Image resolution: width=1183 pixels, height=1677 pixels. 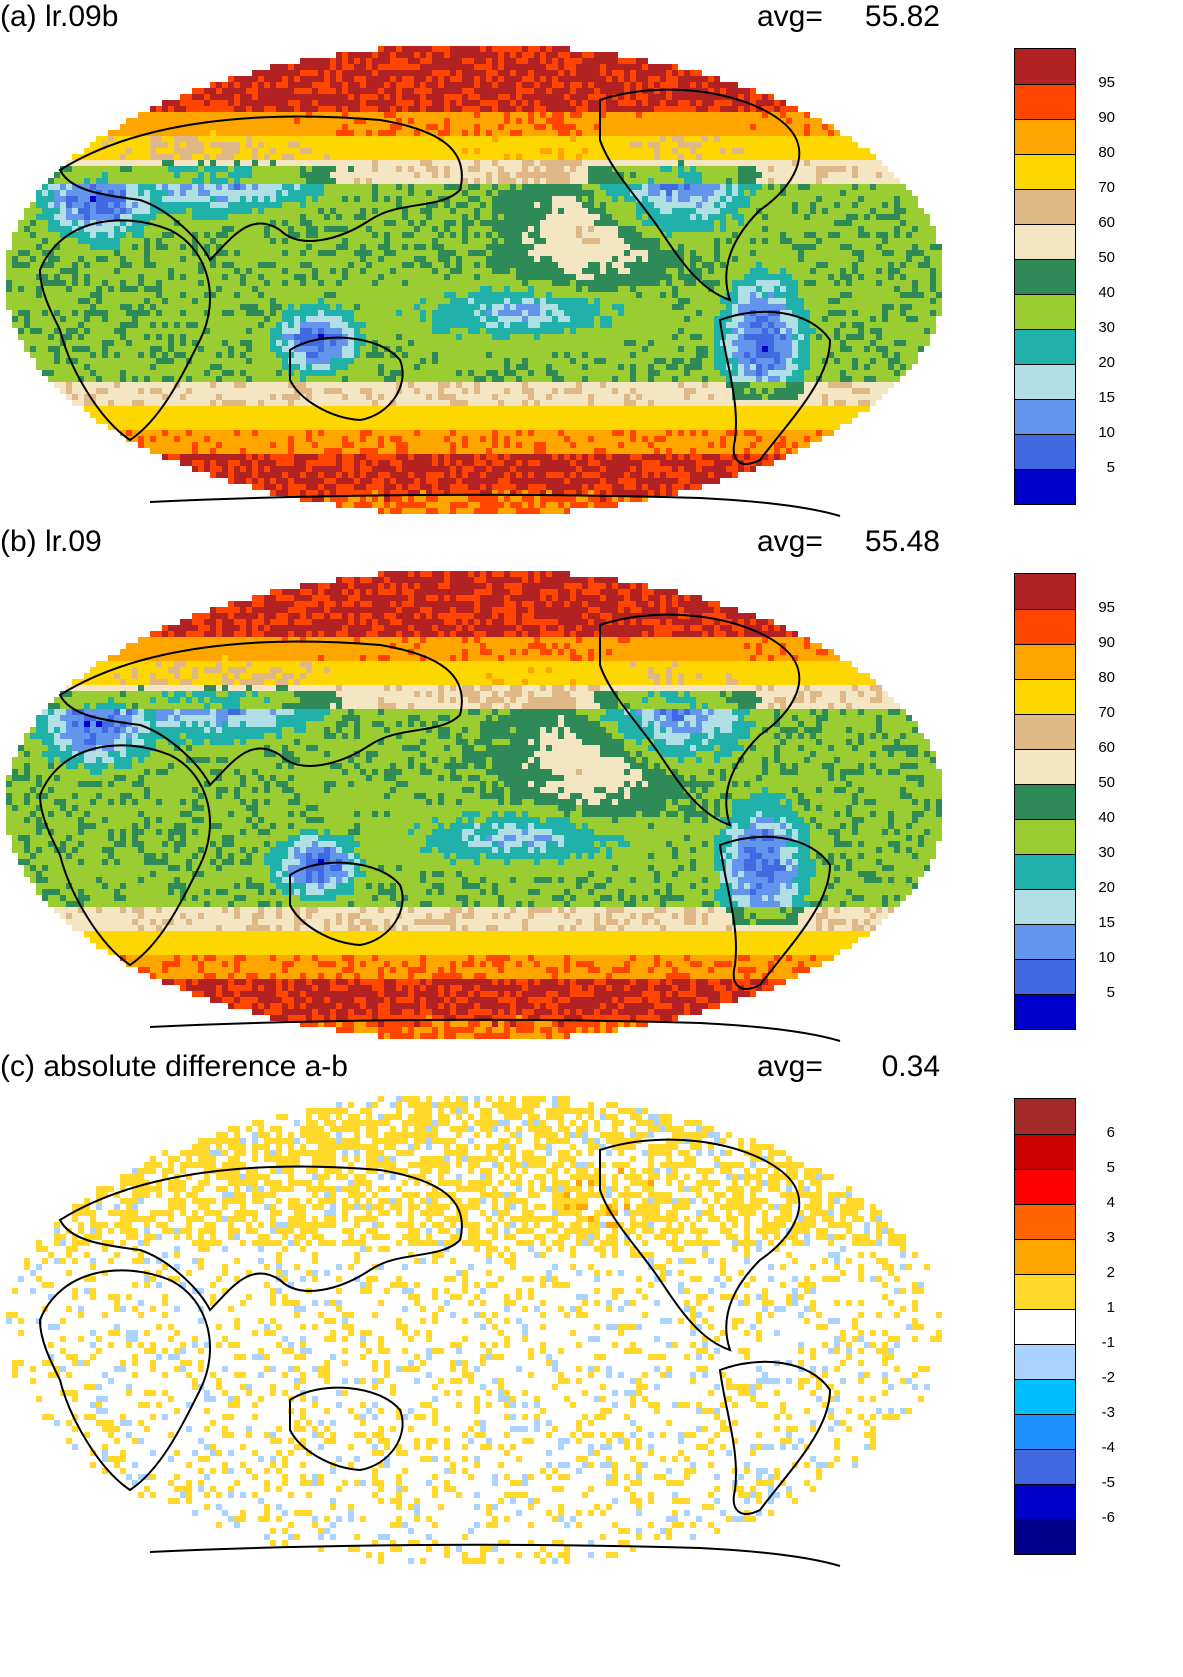 What do you see at coordinates (51, 542) in the screenshot?
I see `panel-title: (b) lr.09` at bounding box center [51, 542].